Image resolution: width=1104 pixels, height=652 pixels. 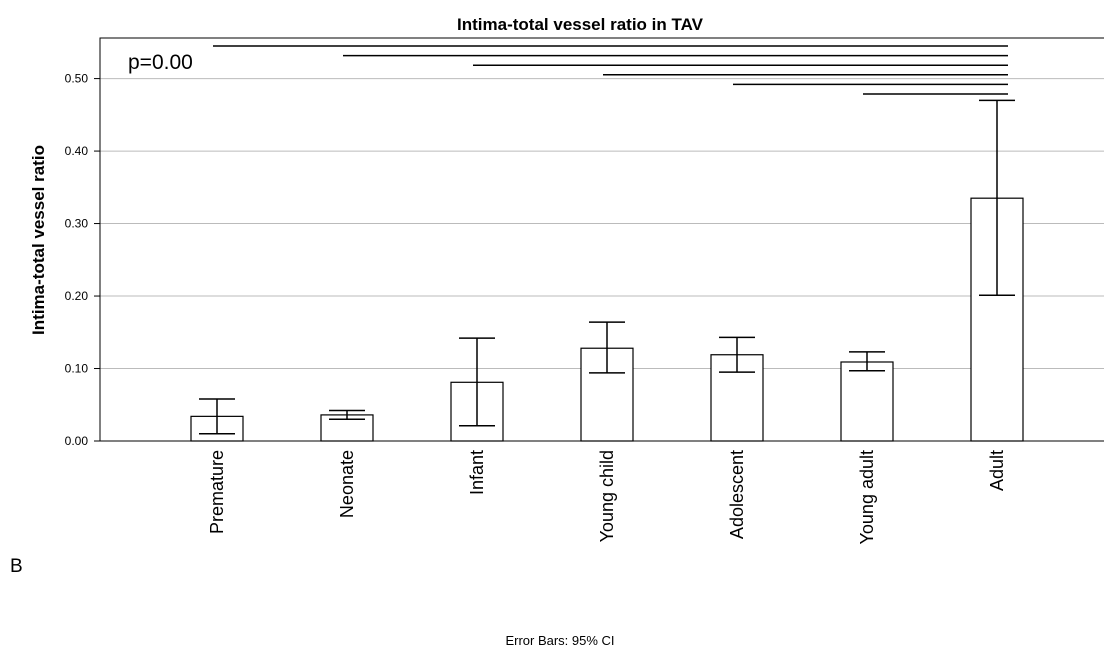 I want to click on footnote: Error Bars: 95% CI, so click(x=559, y=640).